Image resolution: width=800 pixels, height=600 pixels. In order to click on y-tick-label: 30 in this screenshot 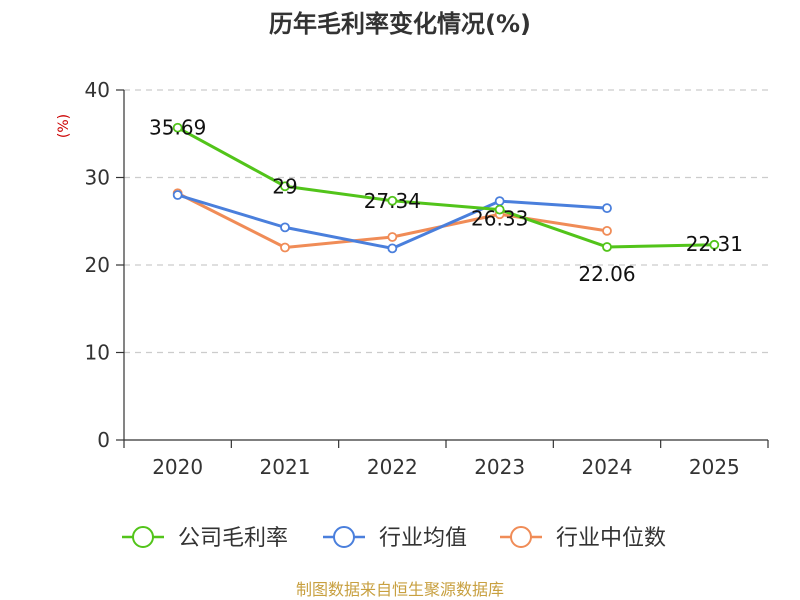, I will do `click(97, 178)`.